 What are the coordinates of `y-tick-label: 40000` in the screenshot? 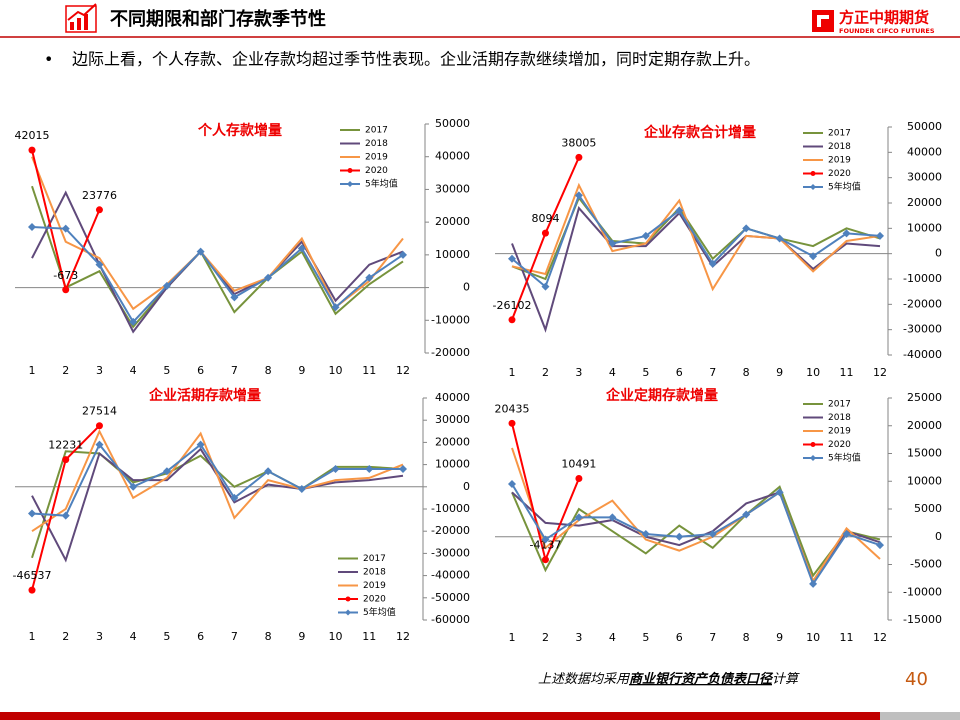 It's located at (924, 151).